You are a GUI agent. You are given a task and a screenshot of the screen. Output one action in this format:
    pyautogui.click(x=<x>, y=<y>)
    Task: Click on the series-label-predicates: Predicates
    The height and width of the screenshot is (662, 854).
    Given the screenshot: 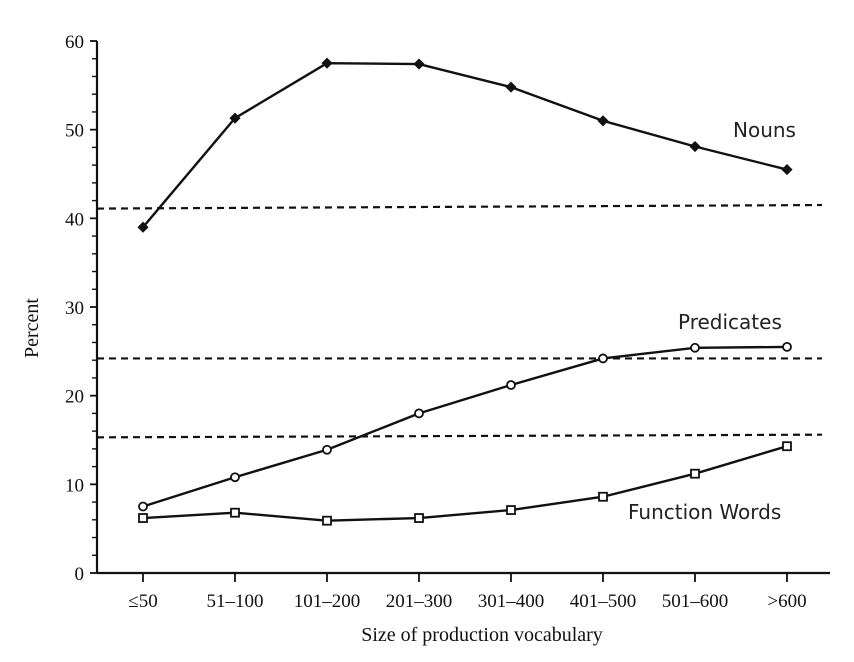 What is the action you would take?
    pyautogui.click(x=730, y=322)
    